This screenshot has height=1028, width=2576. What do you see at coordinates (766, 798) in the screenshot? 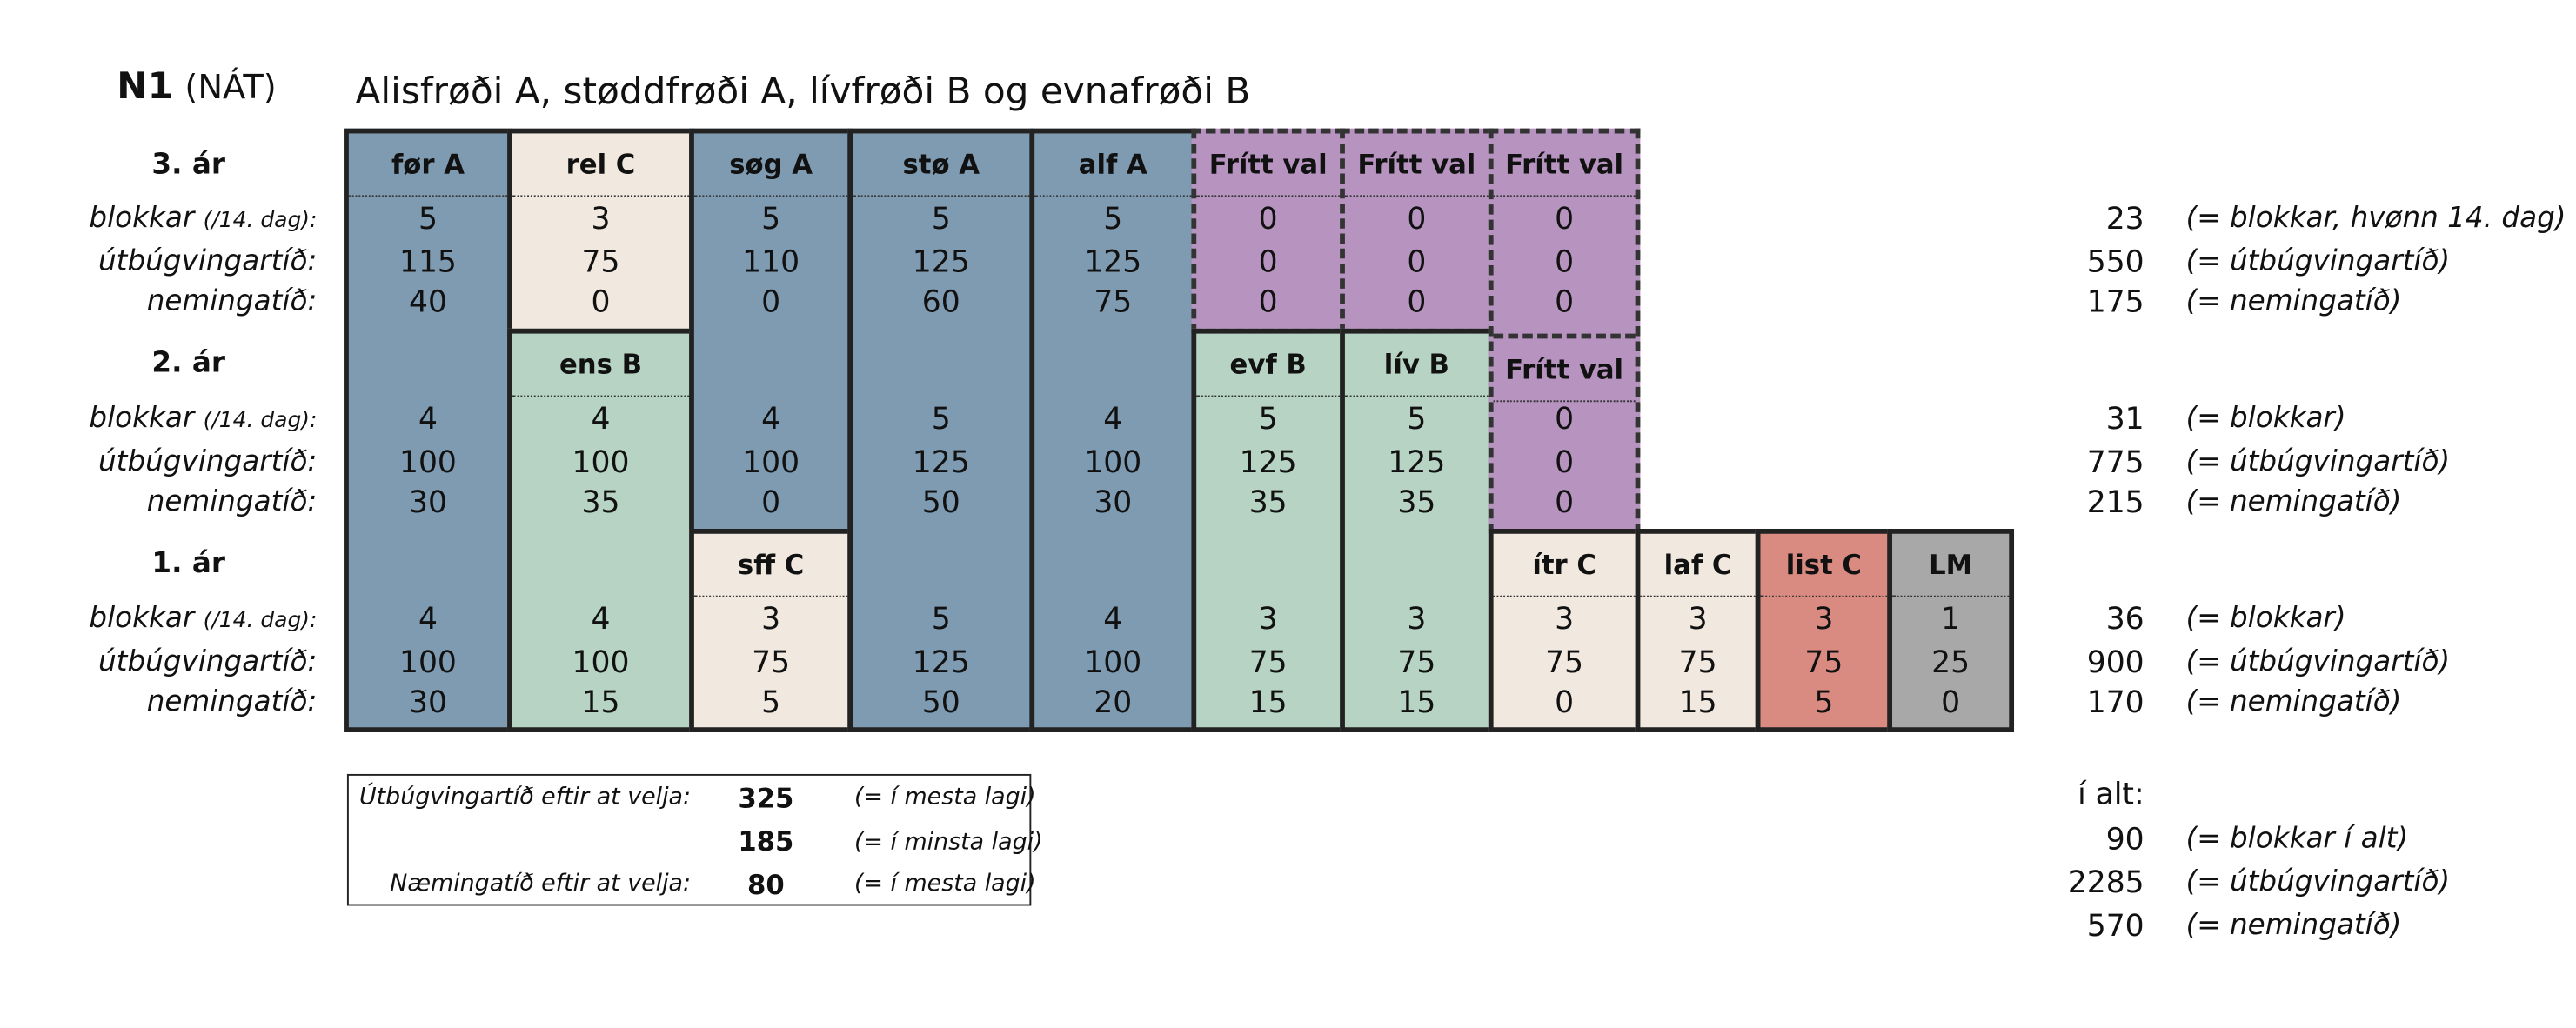
I see `summary-value: 325` at bounding box center [766, 798].